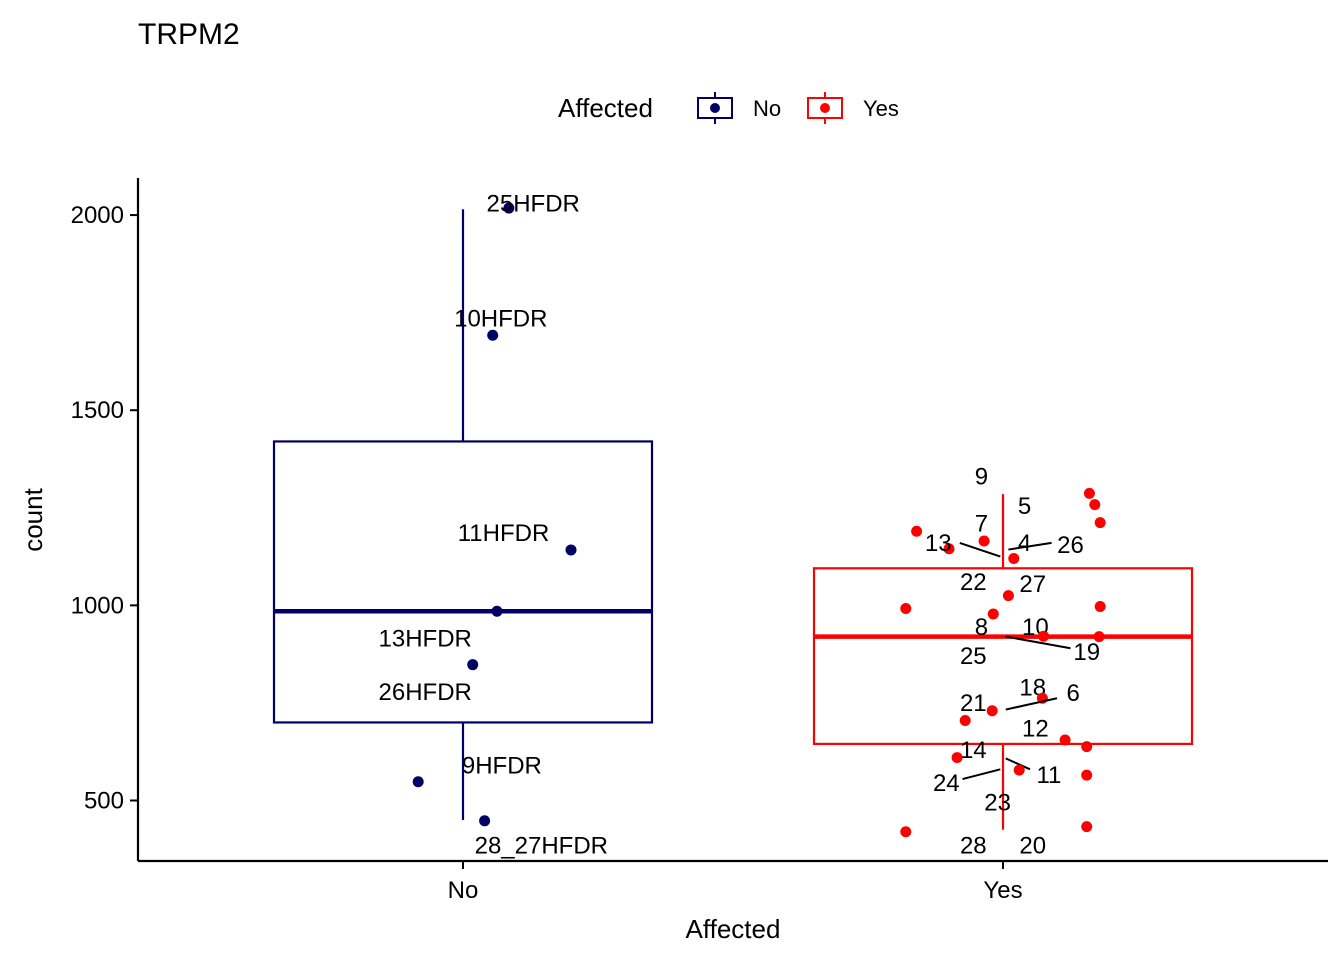 The image size is (1344, 960). I want to click on point-label: 12, so click(1035, 728).